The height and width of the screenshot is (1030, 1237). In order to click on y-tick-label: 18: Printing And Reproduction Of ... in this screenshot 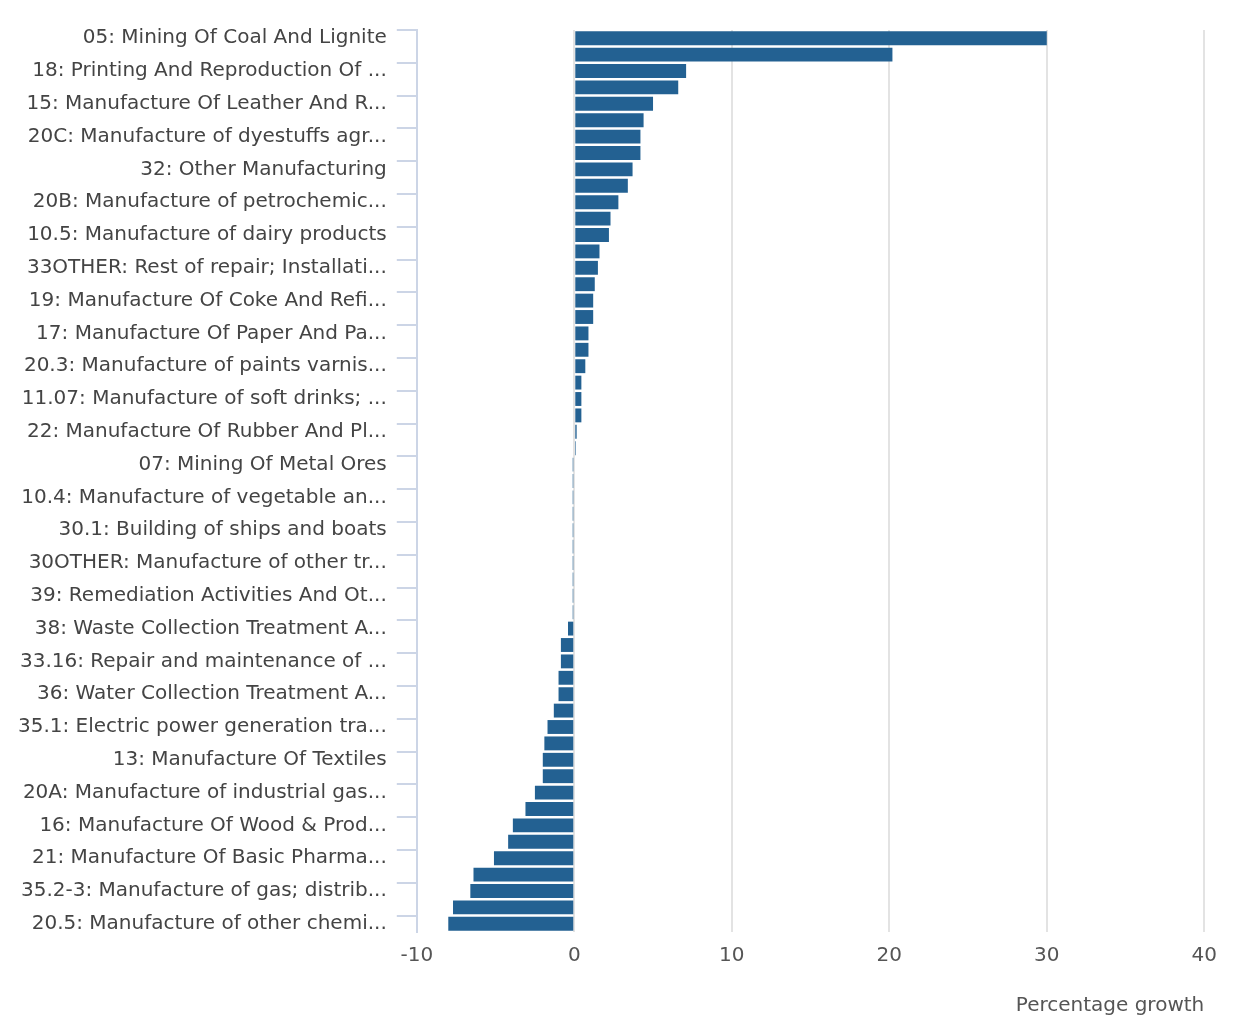, I will do `click(209, 69)`.